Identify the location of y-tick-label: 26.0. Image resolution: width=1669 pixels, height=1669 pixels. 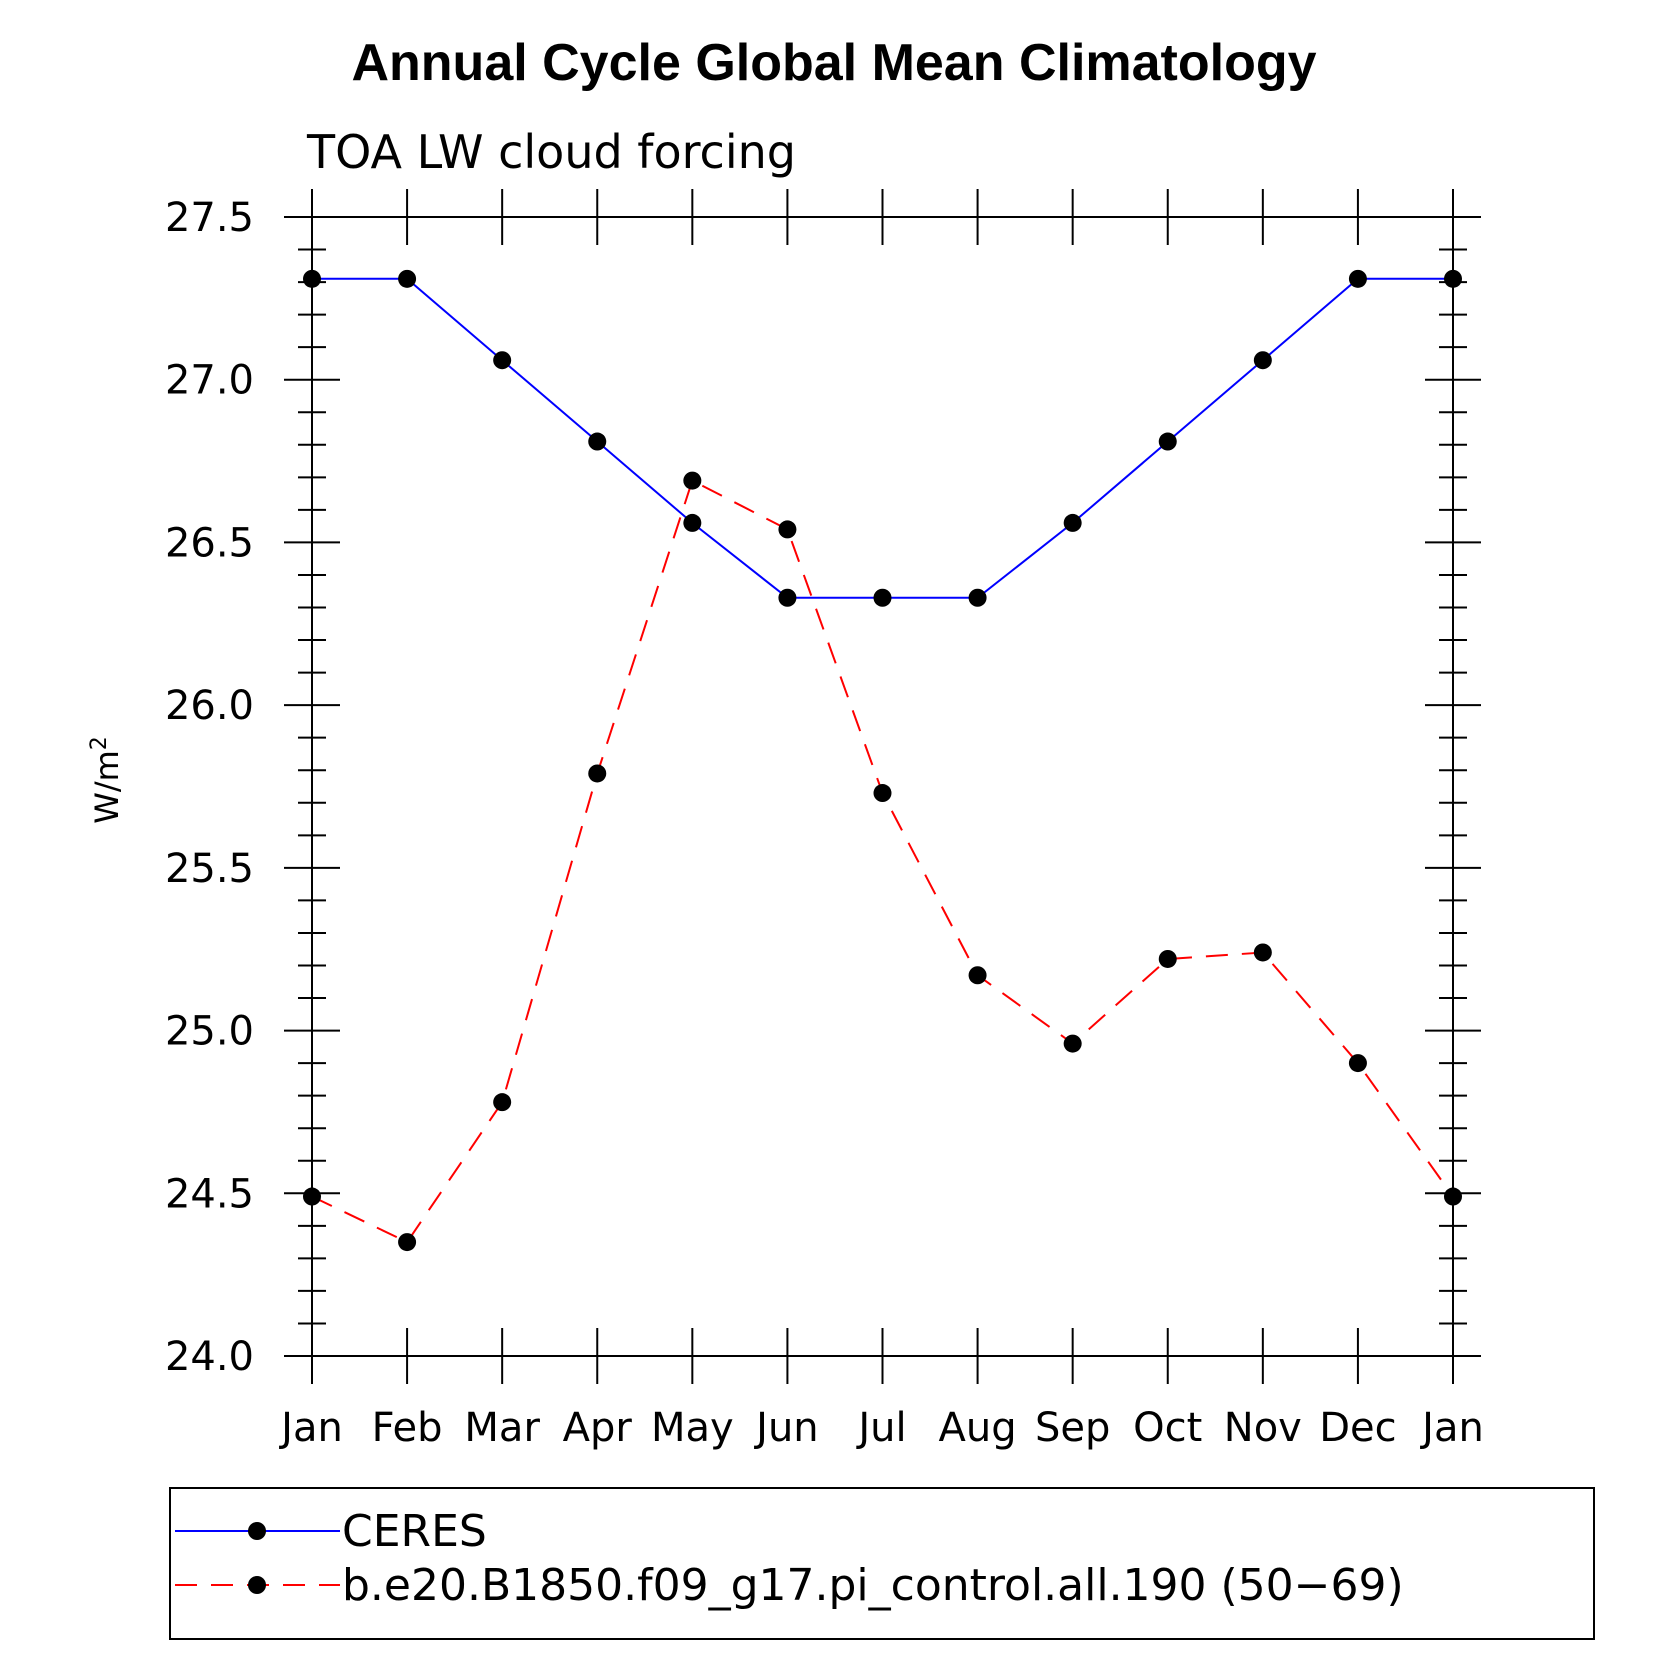
(209, 706).